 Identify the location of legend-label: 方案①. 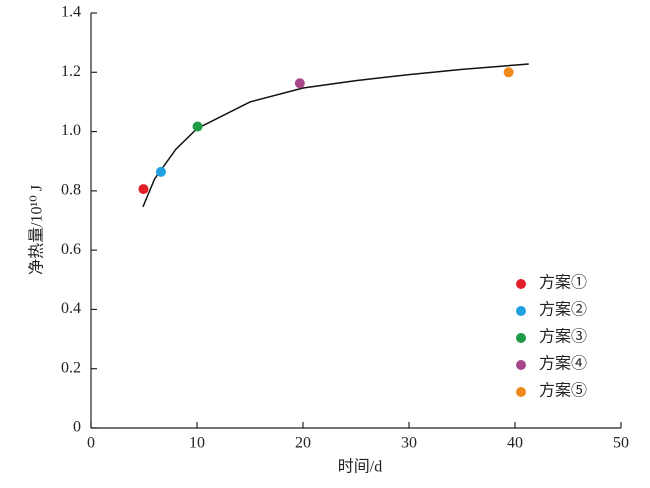
(563, 283).